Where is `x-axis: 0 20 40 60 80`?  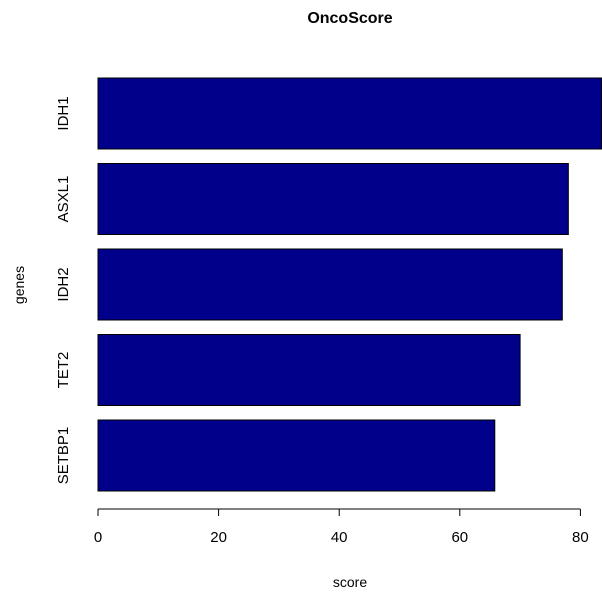 x-axis: 0 20 40 60 80 is located at coordinates (341, 527).